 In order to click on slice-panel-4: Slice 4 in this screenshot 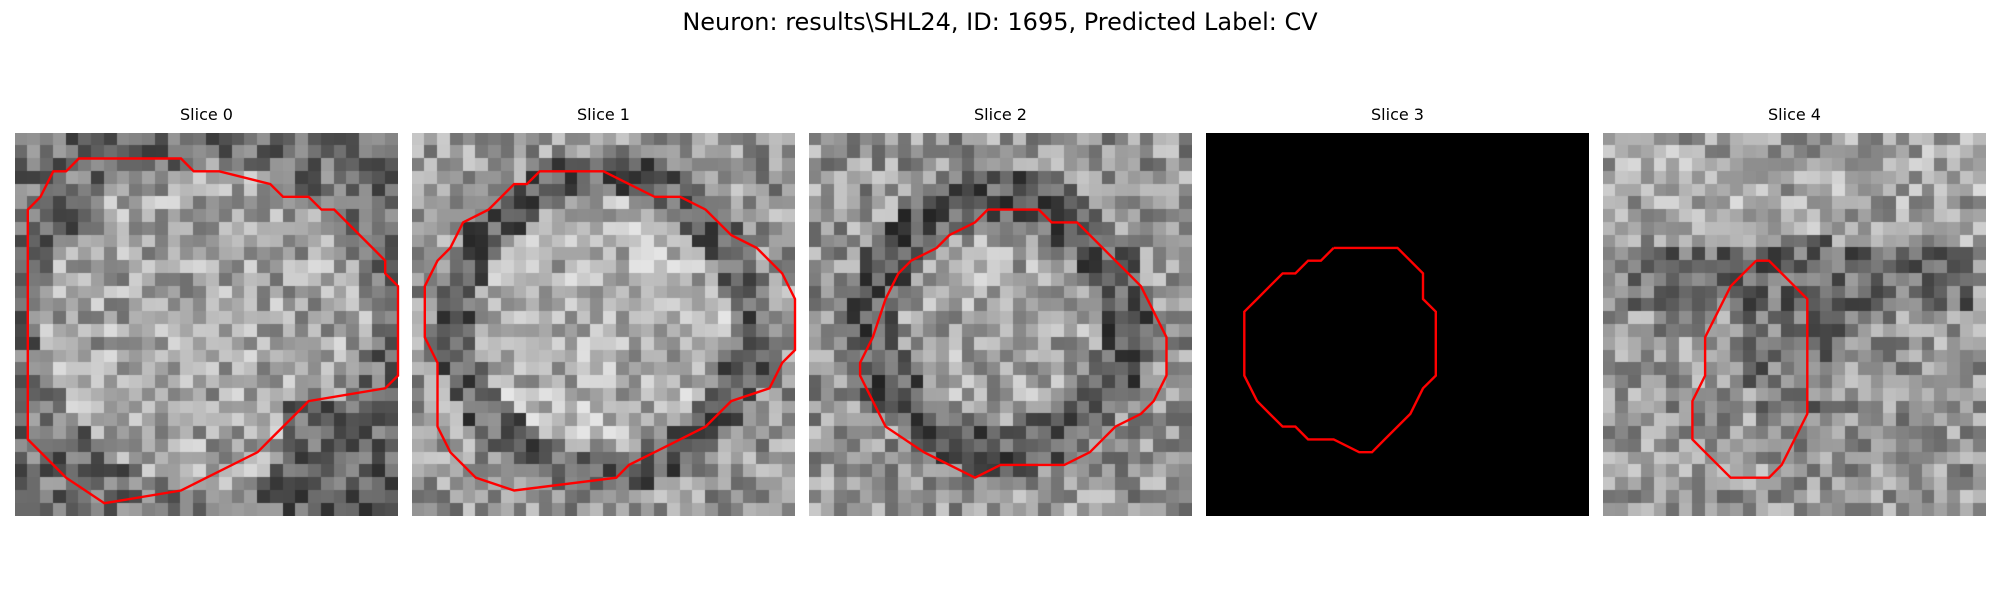, I will do `click(1794, 315)`.